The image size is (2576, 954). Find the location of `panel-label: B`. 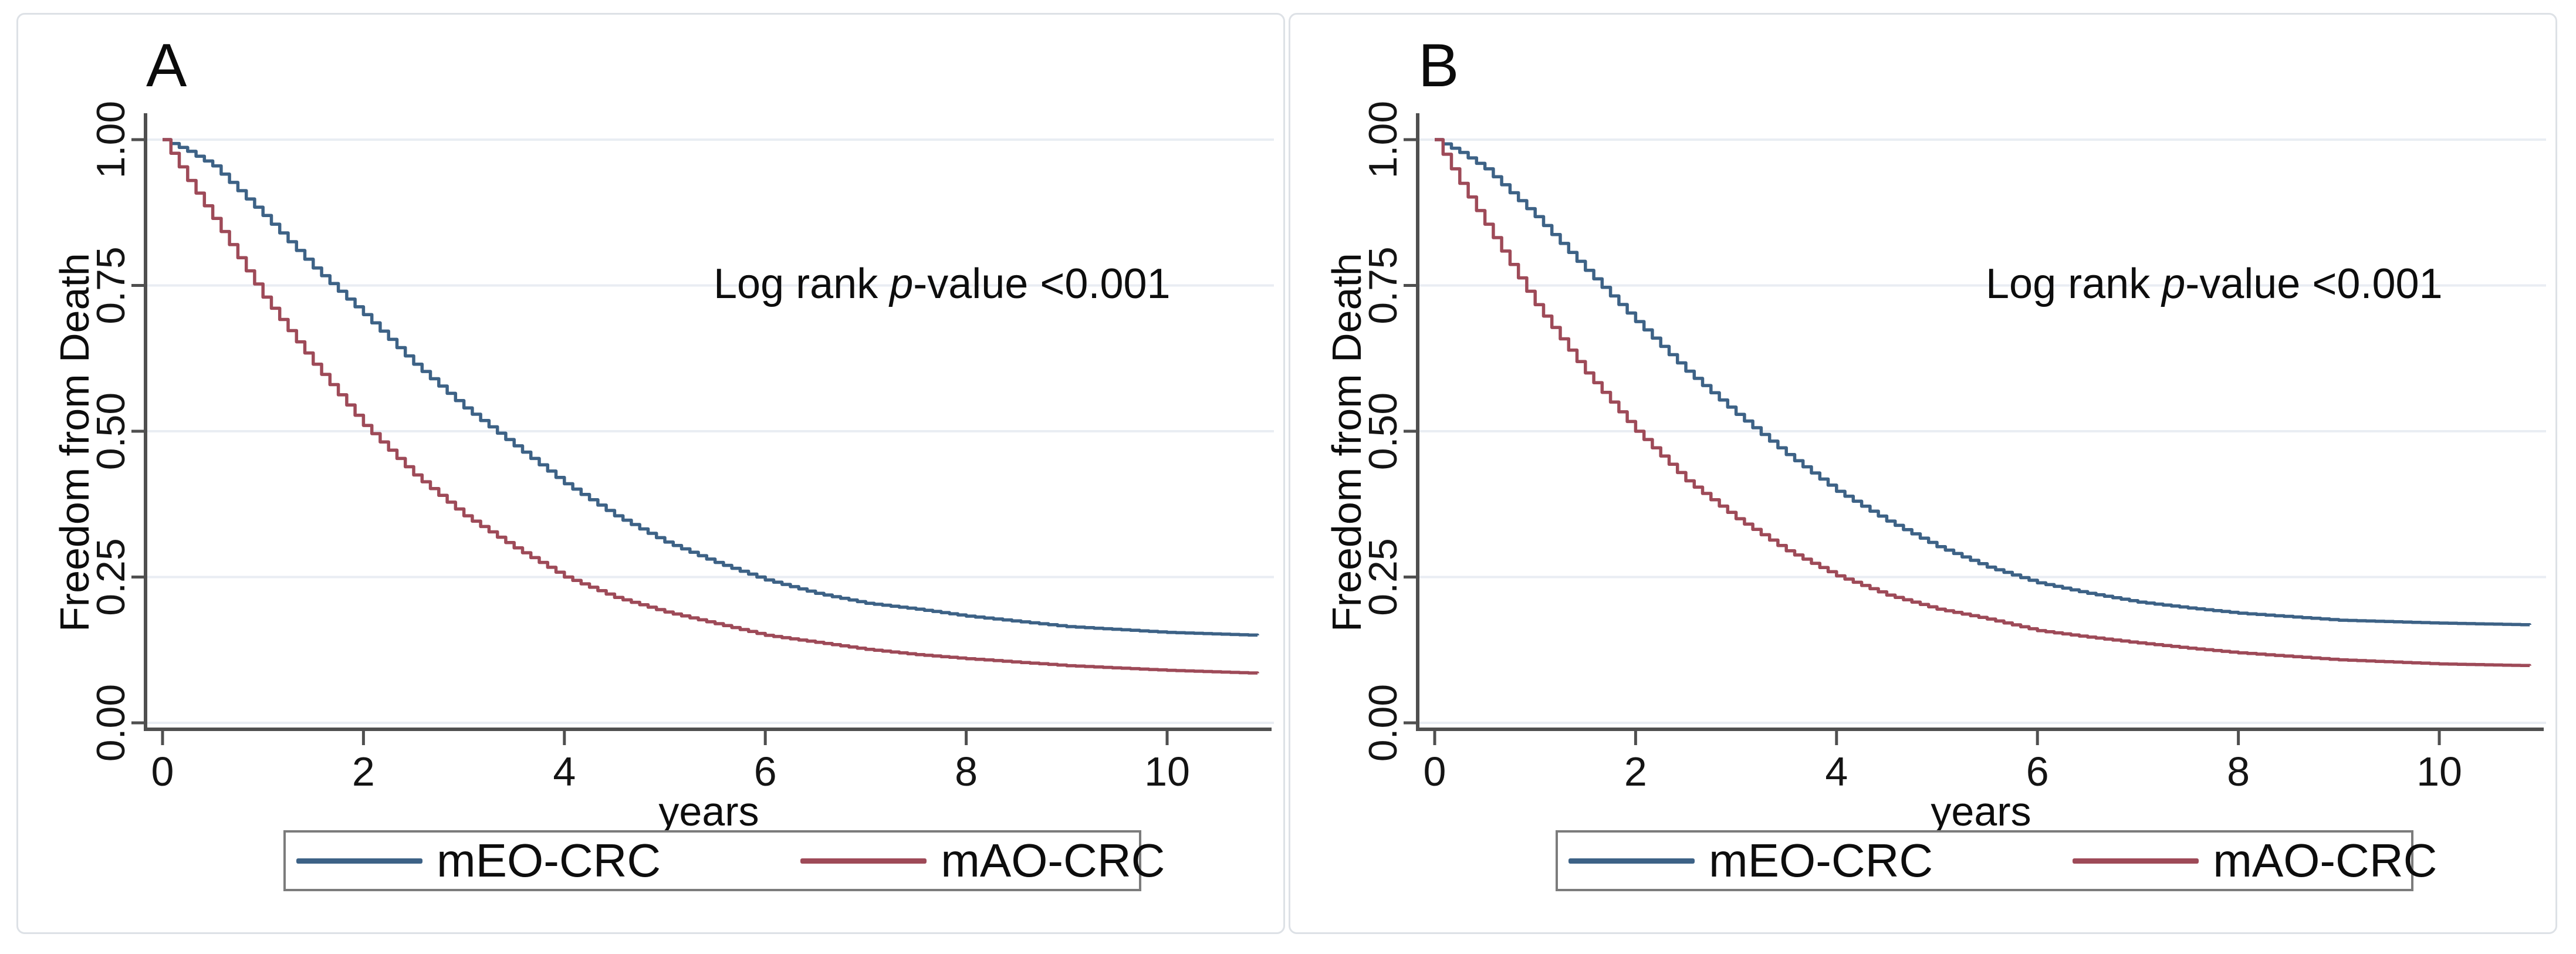

panel-label: B is located at coordinates (1438, 66).